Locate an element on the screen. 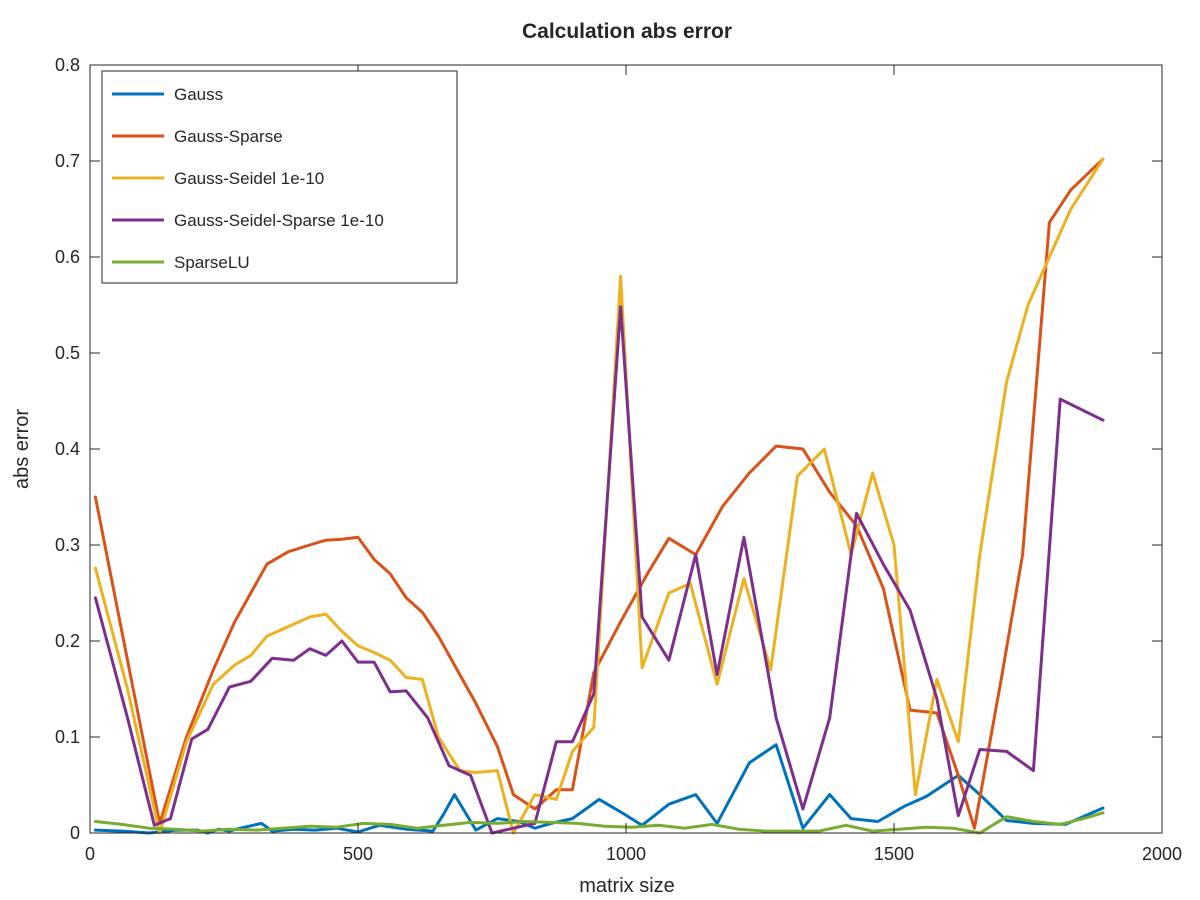 This screenshot has width=1200, height=900. y-tick-label: 0.7 is located at coordinates (67, 161).